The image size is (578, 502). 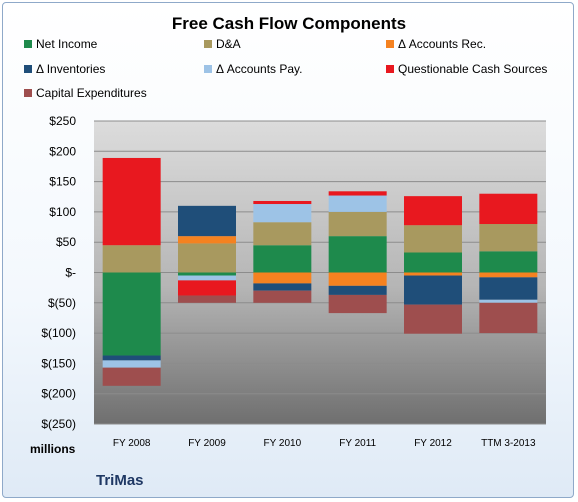 I want to click on legend-item: D&A, so click(x=222, y=44).